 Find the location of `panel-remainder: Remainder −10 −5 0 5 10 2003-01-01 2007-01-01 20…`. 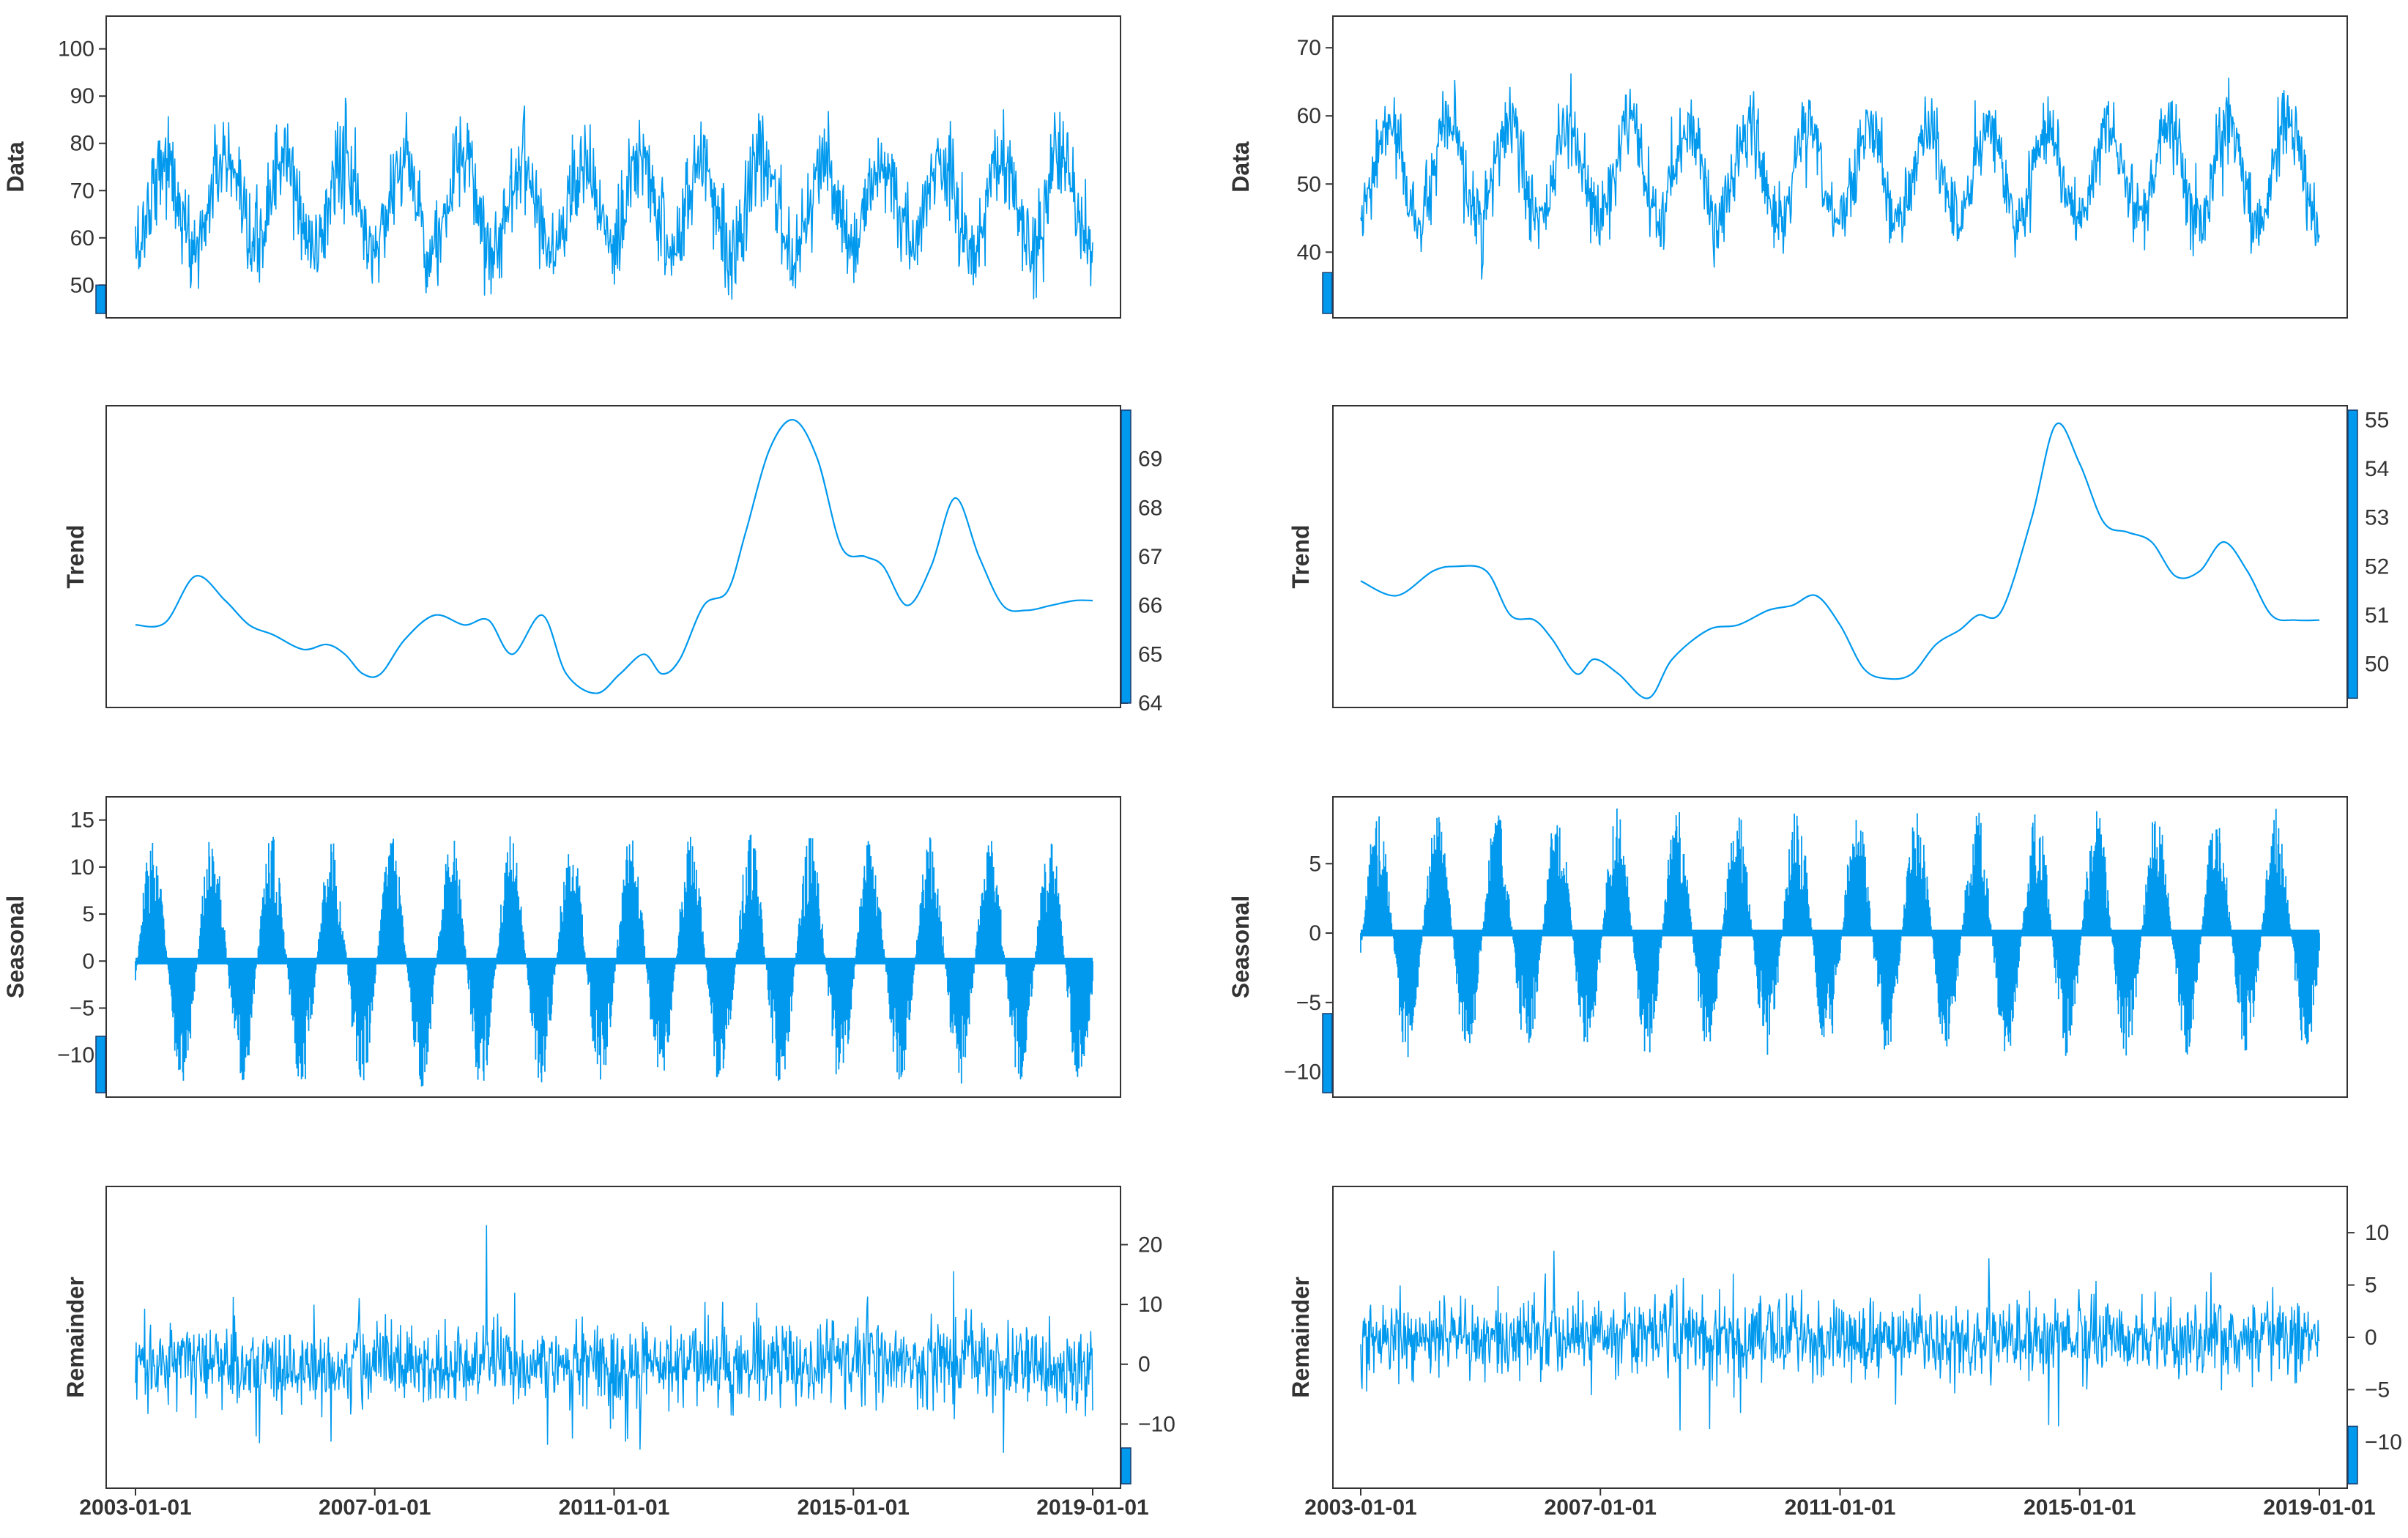

panel-remainder: Remainder −10 −5 0 5 10 2003-01-01 2007-01-01 20… is located at coordinates (1844, 1353).